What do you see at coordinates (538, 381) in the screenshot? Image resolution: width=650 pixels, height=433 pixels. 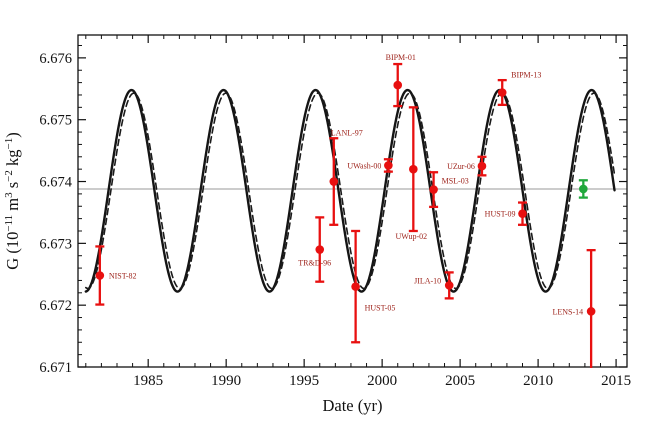 I see `x-tick-label-2010: 2010` at bounding box center [538, 381].